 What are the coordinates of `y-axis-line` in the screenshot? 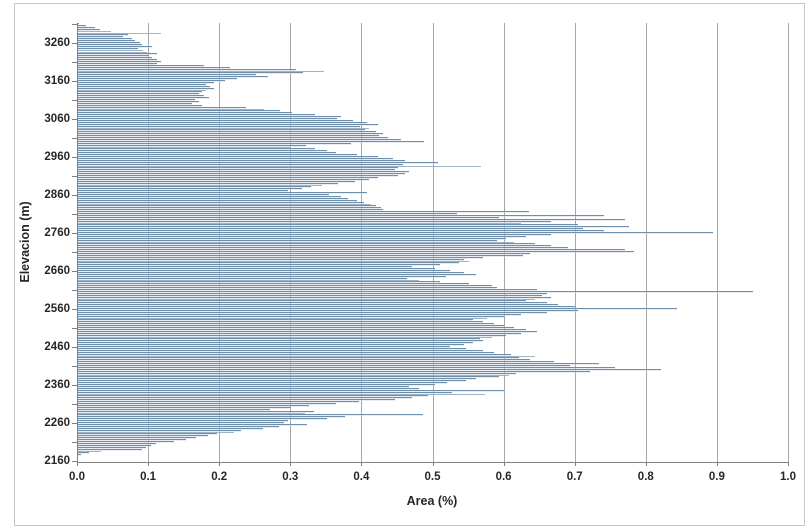 It's located at (77, 242).